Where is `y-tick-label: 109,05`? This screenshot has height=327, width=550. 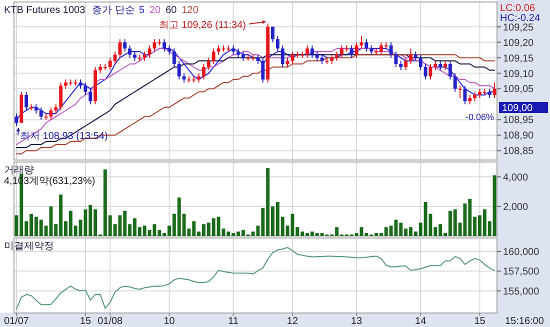
y-tick-label: 109,05 is located at coordinates (518, 90).